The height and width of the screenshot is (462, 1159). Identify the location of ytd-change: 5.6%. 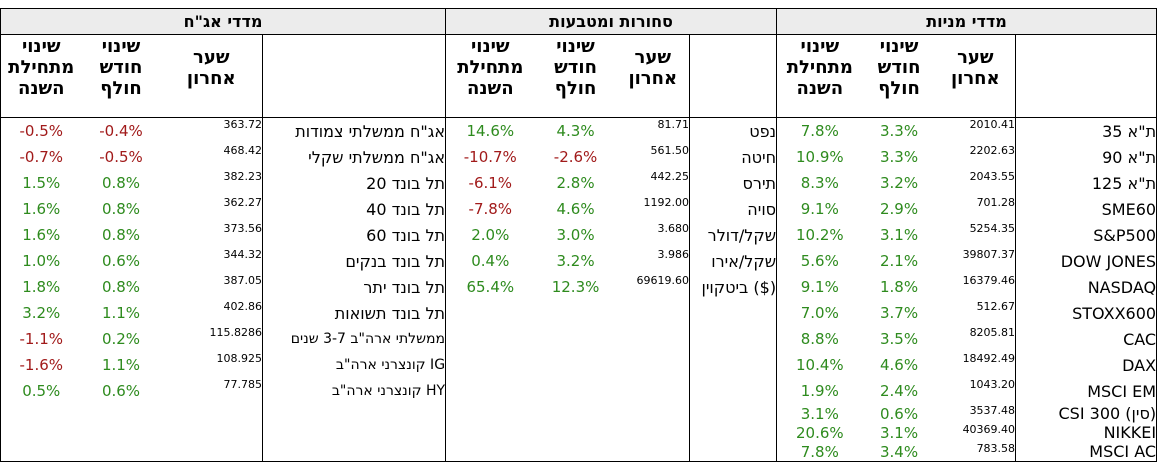
(819, 261).